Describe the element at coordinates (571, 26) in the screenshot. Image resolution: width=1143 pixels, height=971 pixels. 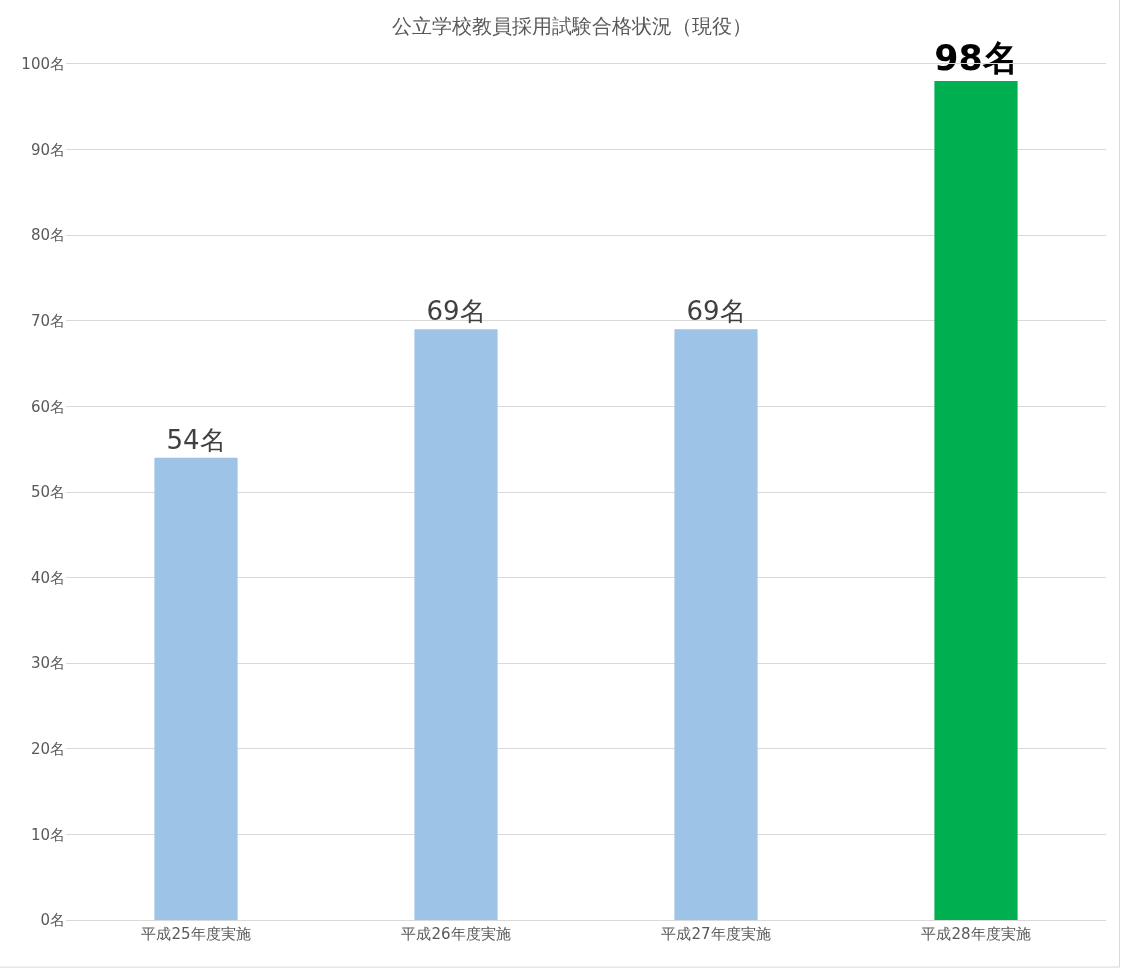
I see `chart-title: 公立学校教員採用試験合格状況（現役）` at that location.